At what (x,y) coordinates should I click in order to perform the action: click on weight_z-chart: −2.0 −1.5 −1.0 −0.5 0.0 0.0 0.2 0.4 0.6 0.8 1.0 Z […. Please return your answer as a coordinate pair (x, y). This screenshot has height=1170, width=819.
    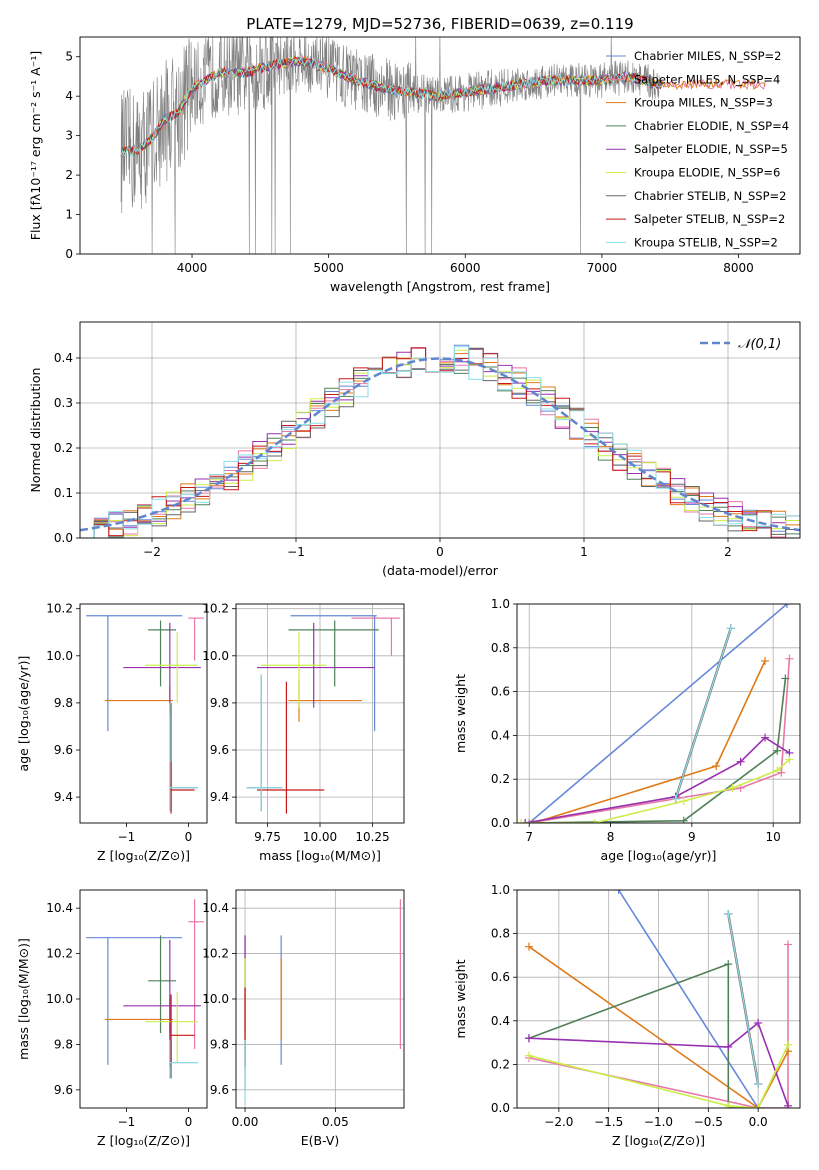
    Looking at the image, I should click on (627, 1015).